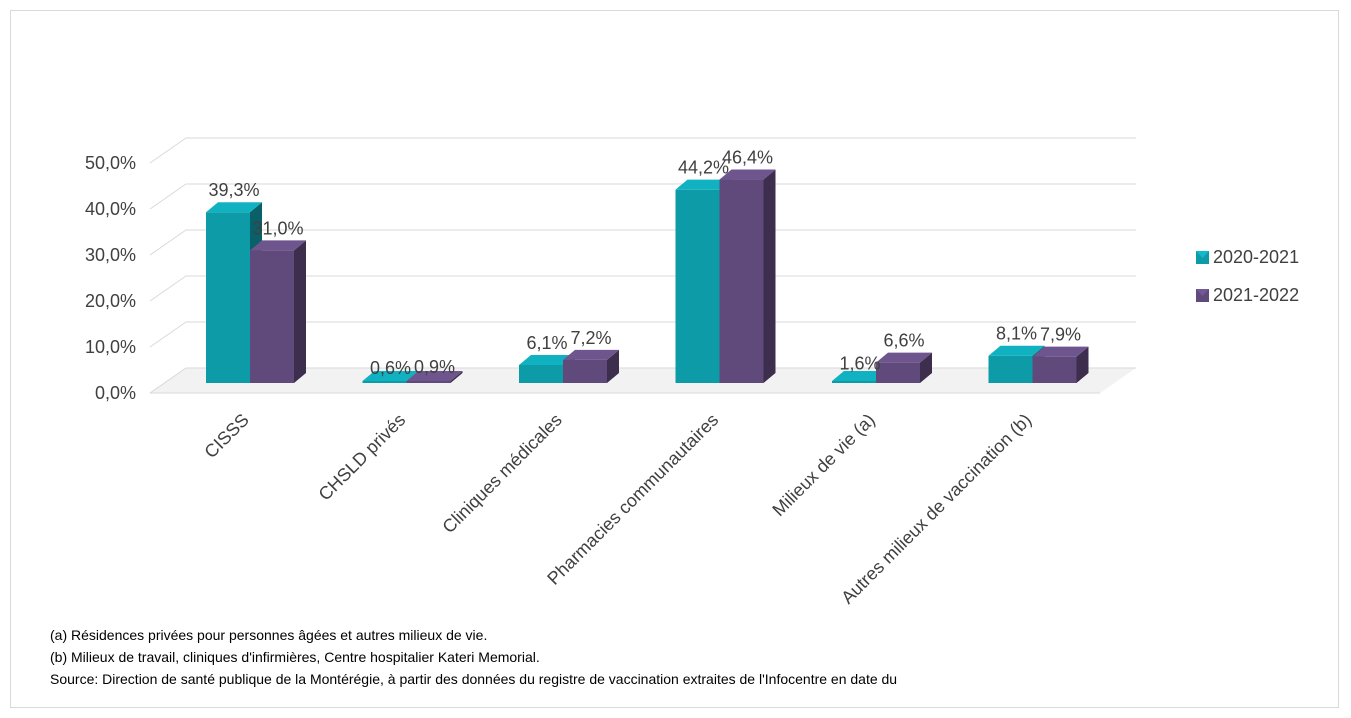  I want to click on data-label: 7,2%, so click(590, 338).